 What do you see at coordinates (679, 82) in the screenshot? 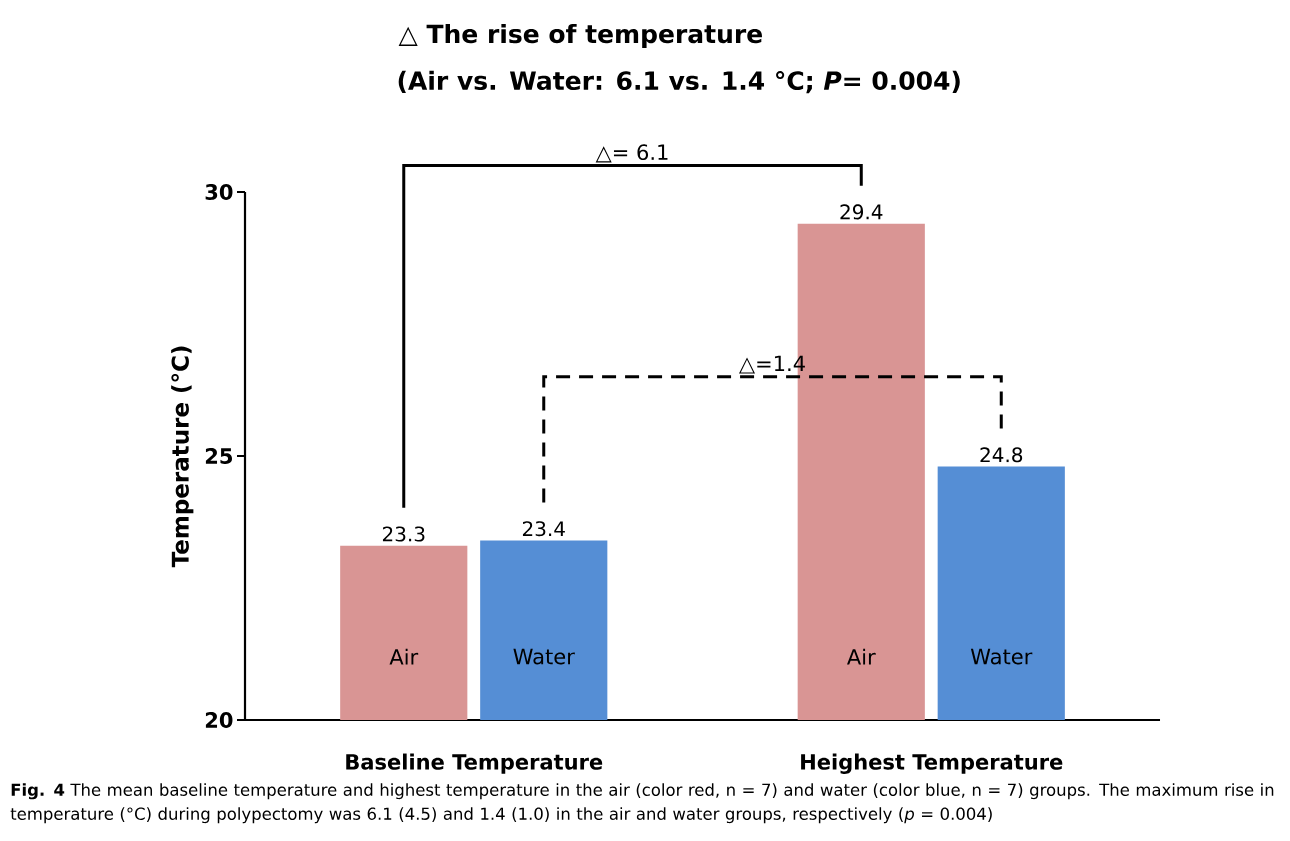
I see `chart-subtitle: (Air vs. Water: 6.1 vs. 1.4 °C; P= 0.004)` at bounding box center [679, 82].